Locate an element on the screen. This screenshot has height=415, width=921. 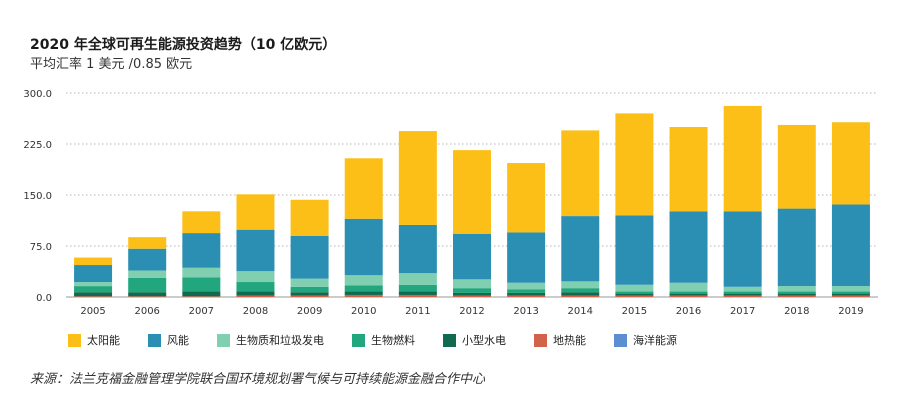
x-tick-label: 2016 is located at coordinates (688, 311).